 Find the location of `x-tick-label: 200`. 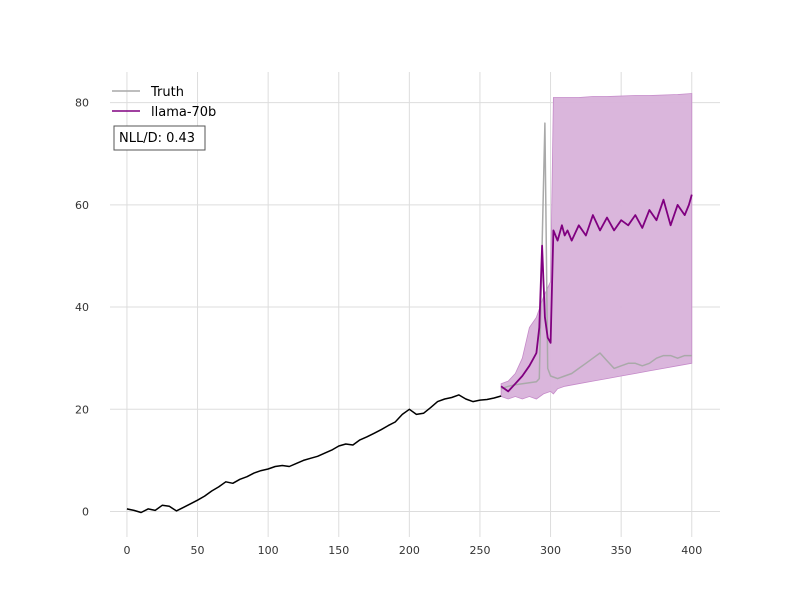

x-tick-label: 200 is located at coordinates (409, 550).